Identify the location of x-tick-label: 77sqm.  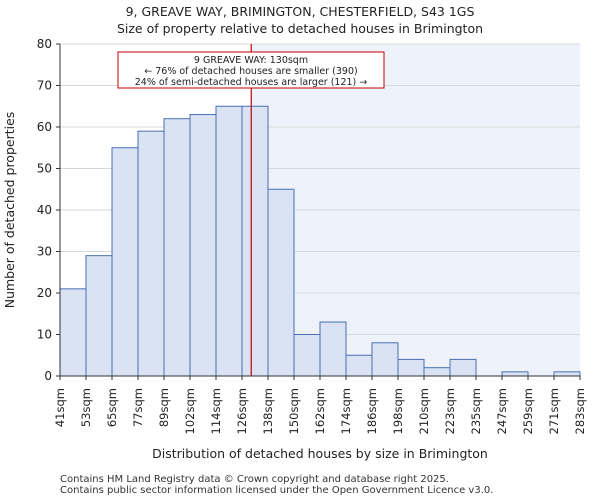
(138, 407).